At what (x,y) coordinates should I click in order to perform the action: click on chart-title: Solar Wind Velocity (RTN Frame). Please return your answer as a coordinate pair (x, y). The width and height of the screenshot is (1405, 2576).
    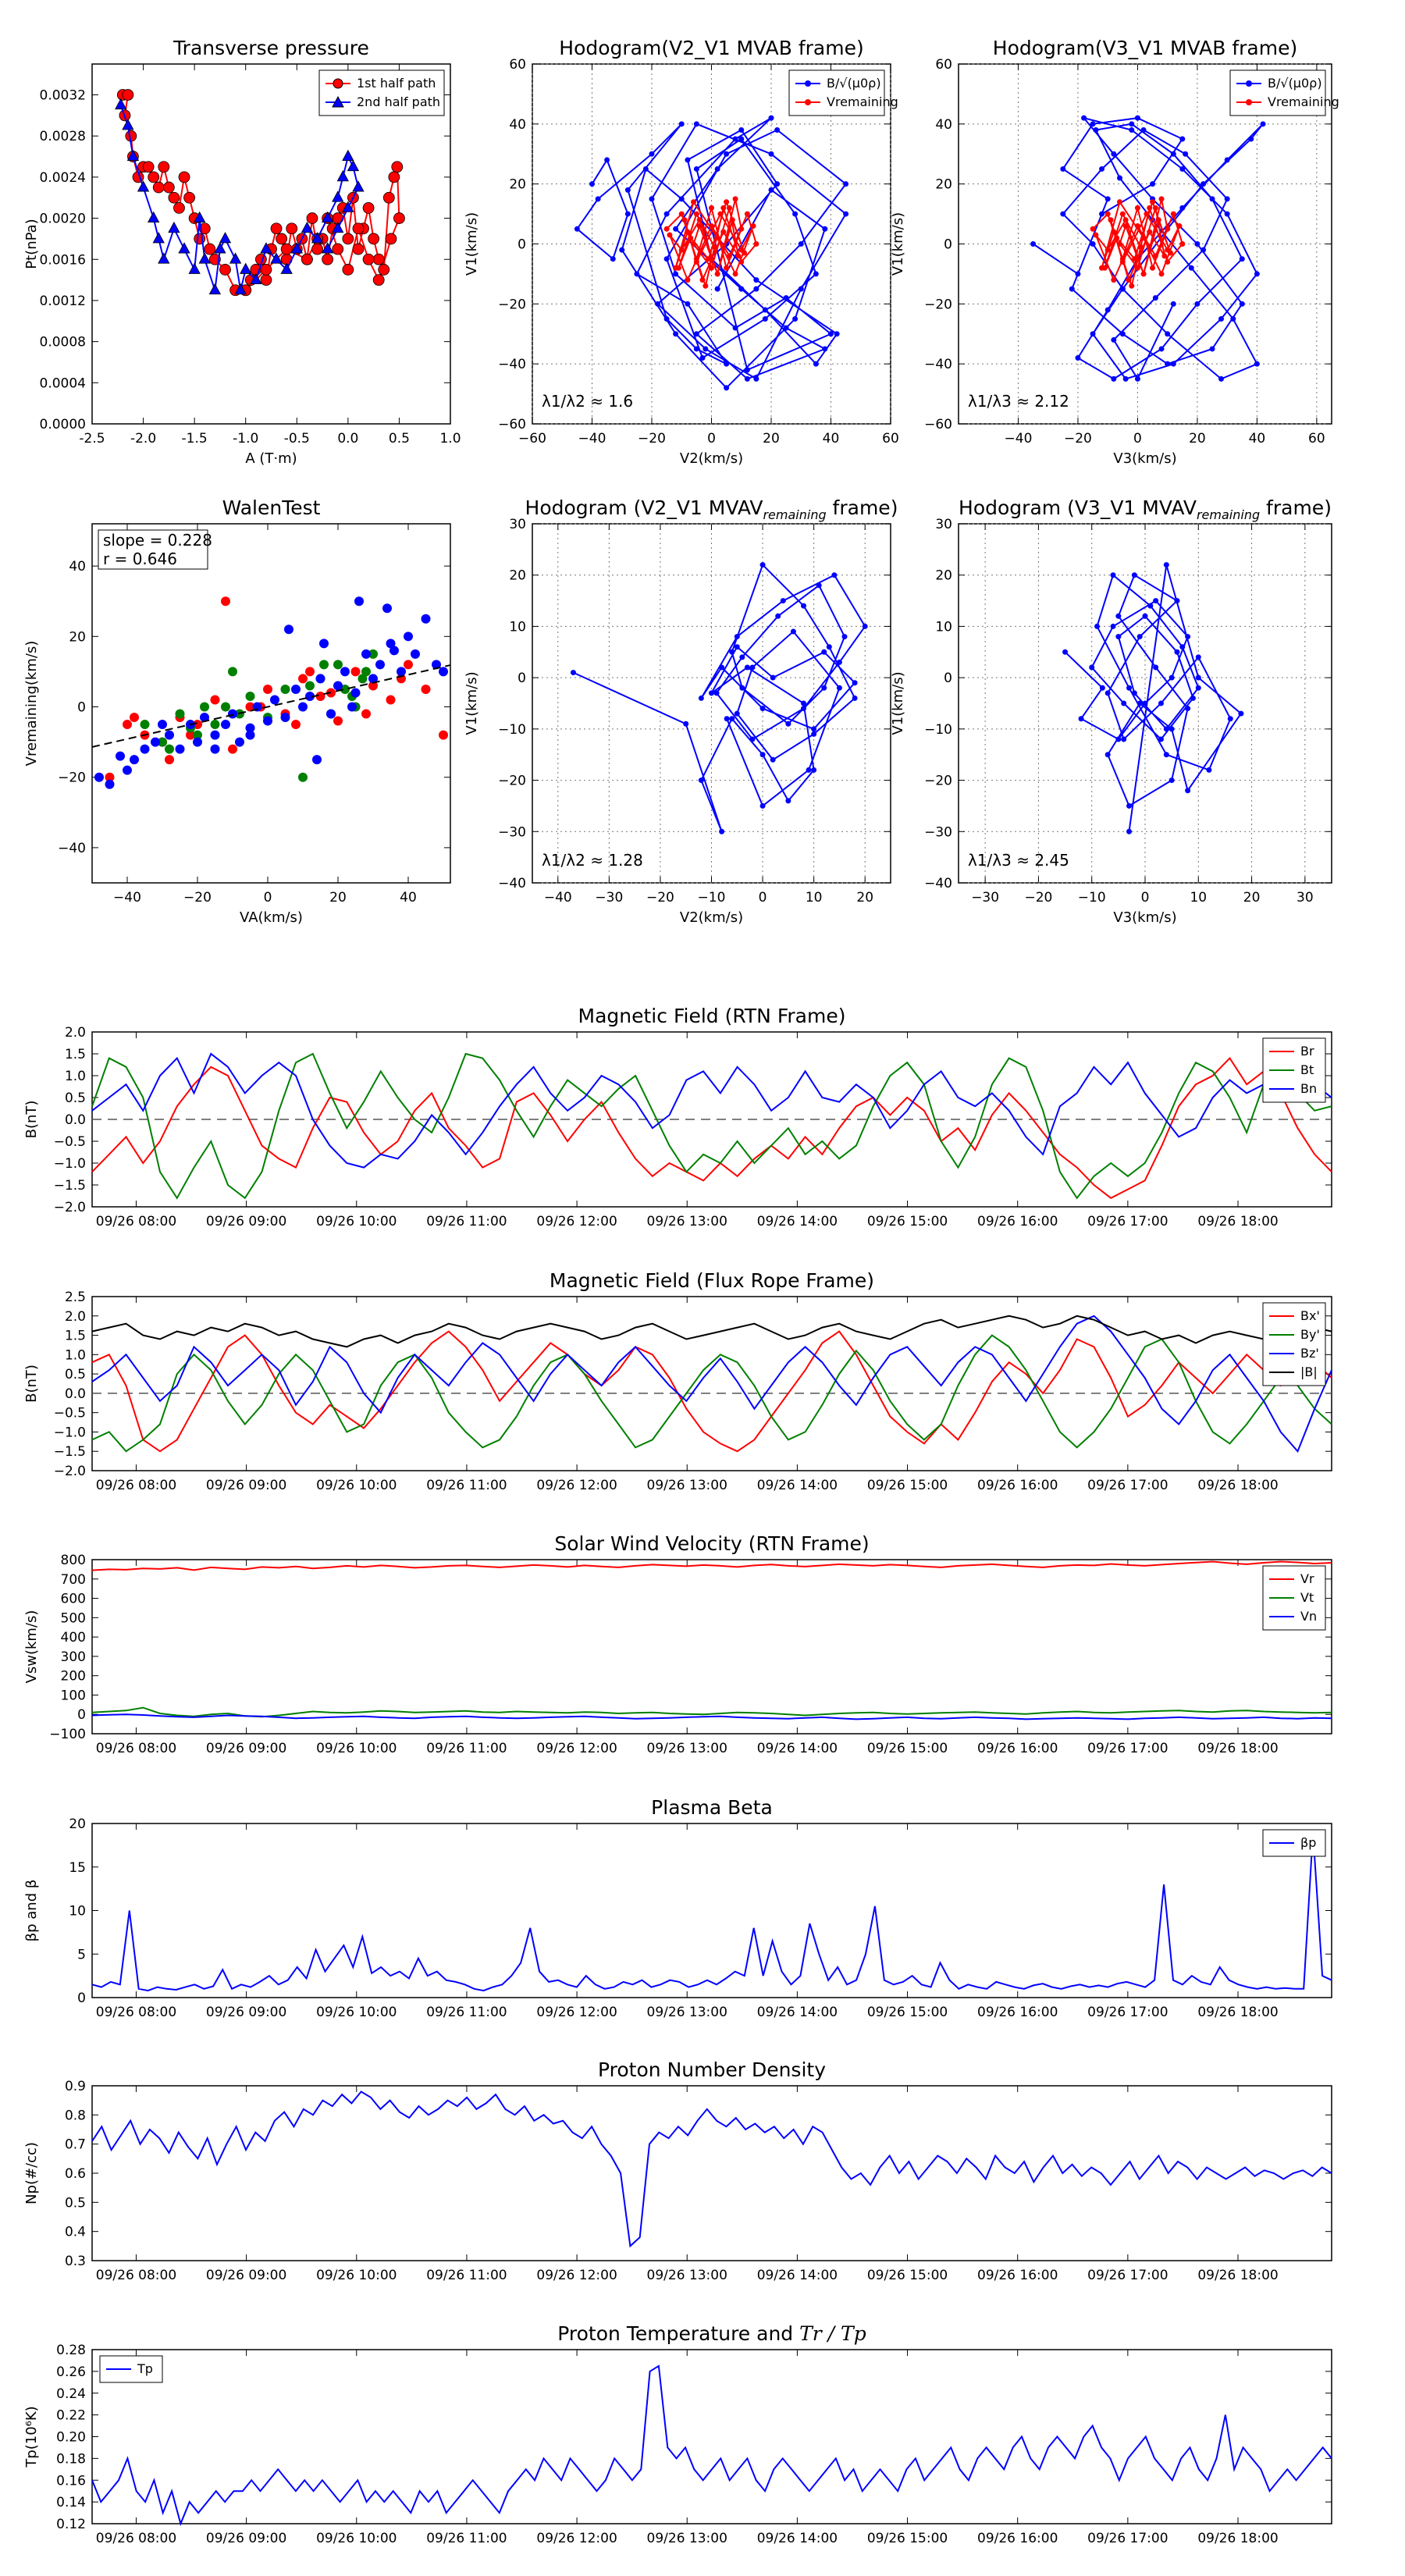
    Looking at the image, I should click on (712, 1543).